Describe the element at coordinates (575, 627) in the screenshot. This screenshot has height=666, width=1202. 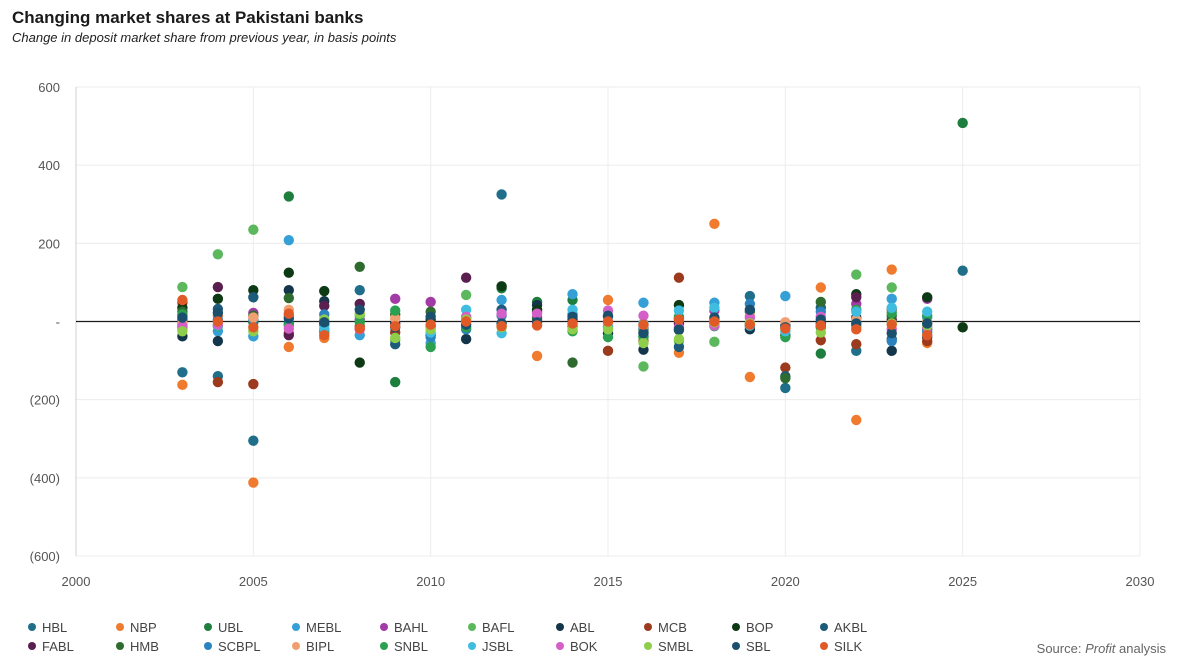
I see `legend-item-abl: ABL` at that location.